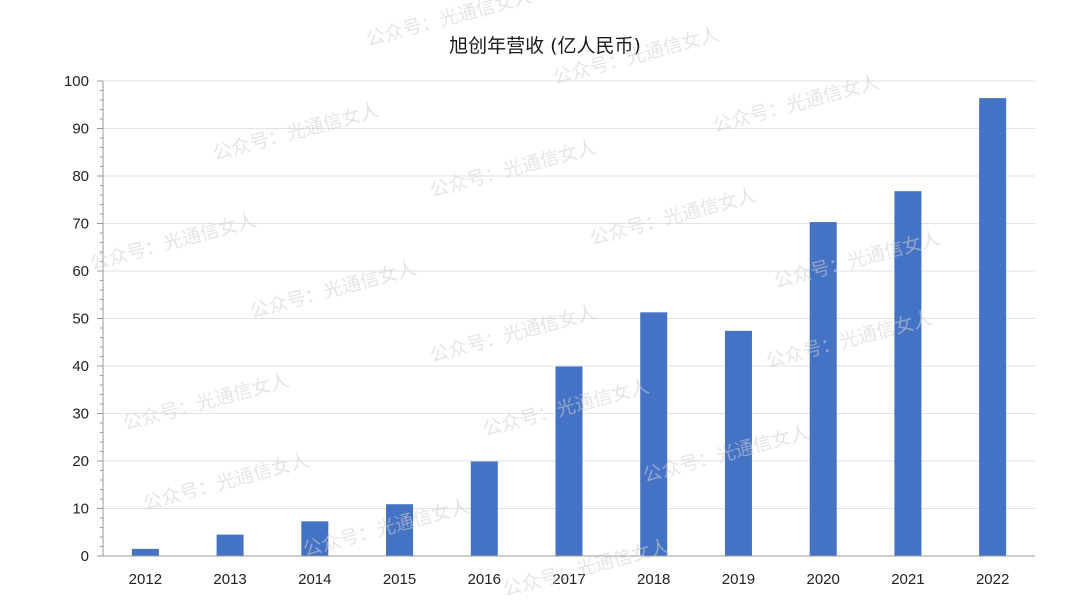 Image resolution: width=1080 pixels, height=607 pixels. Describe the element at coordinates (653, 579) in the screenshot. I see `x-tick-label: 2018` at that location.